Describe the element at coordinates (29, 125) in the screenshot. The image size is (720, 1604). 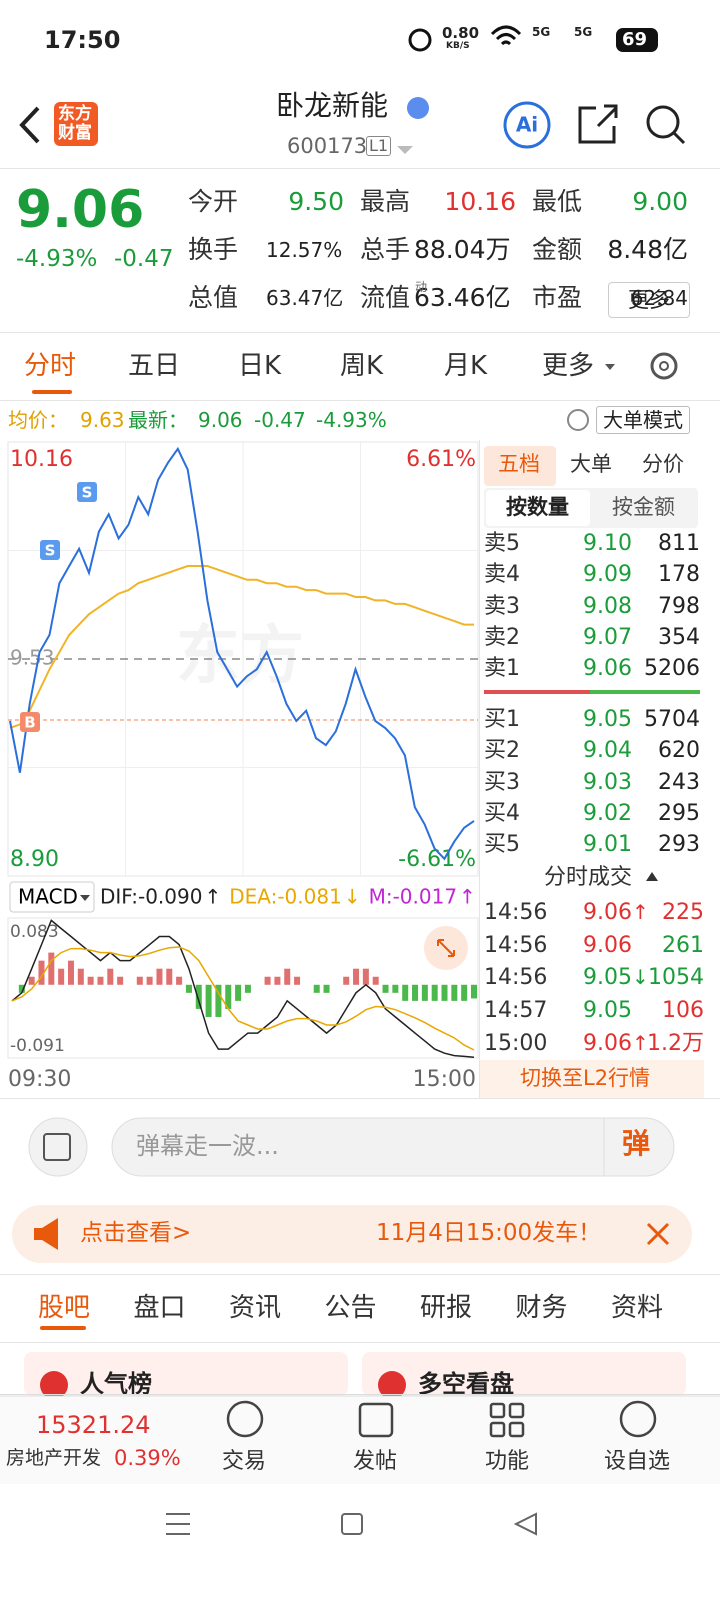
I see `back-button` at that location.